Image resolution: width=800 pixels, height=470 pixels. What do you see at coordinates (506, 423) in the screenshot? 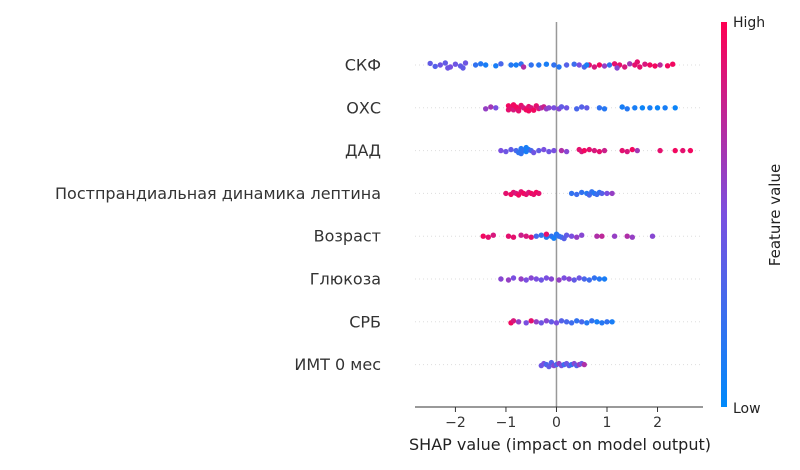
I see `x-tick-label: −1` at bounding box center [506, 423].